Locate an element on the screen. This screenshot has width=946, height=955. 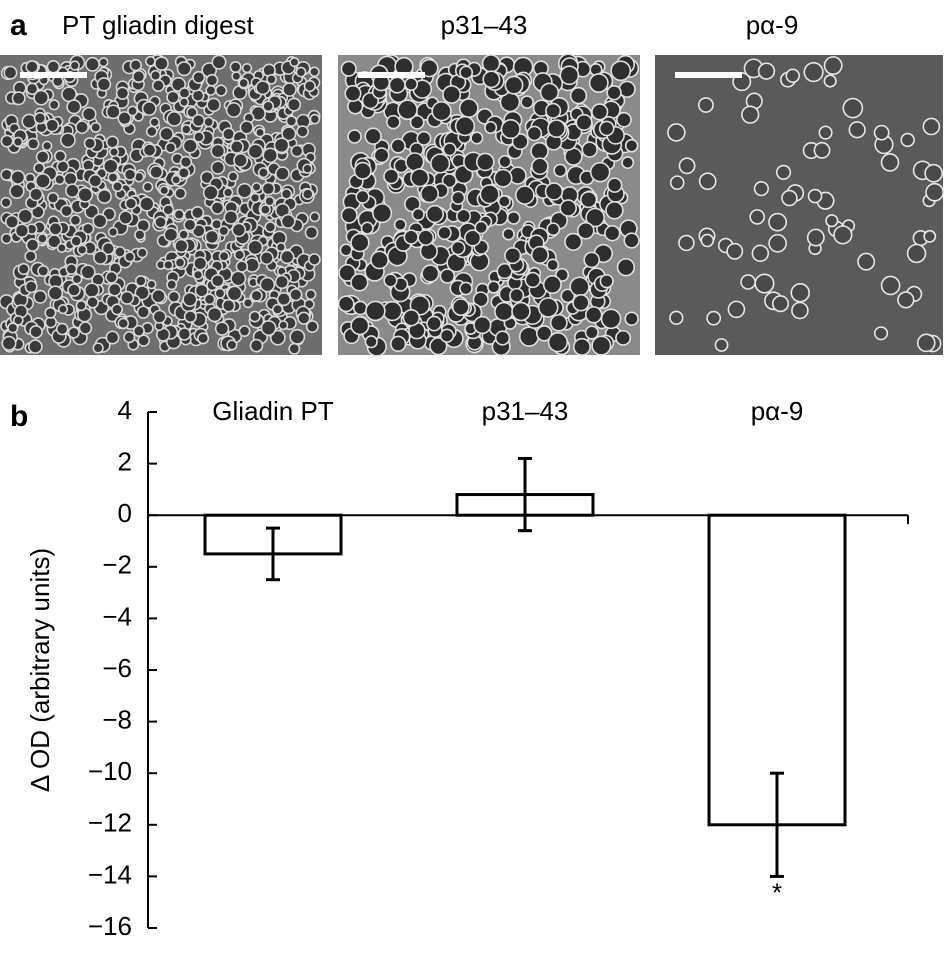
y-tick-label: 2 is located at coordinates (125, 461).